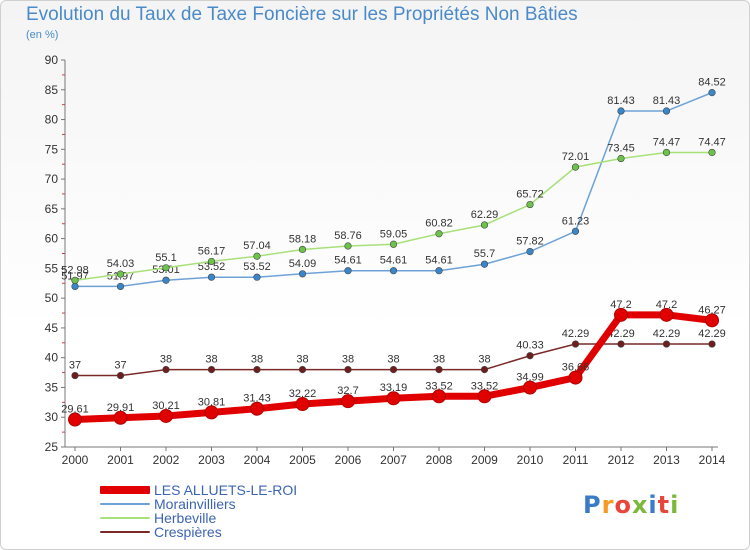 The height and width of the screenshot is (550, 750). What do you see at coordinates (165, 258) in the screenshot?
I see `data-label-herbeville: 55.1` at bounding box center [165, 258].